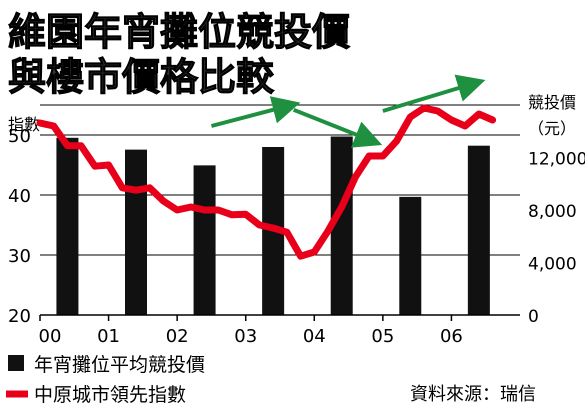 The width and height of the screenshot is (585, 413). Describe the element at coordinates (119, 365) in the screenshot. I see `legend-label-bars: 年宵攤位平均競投價` at that location.